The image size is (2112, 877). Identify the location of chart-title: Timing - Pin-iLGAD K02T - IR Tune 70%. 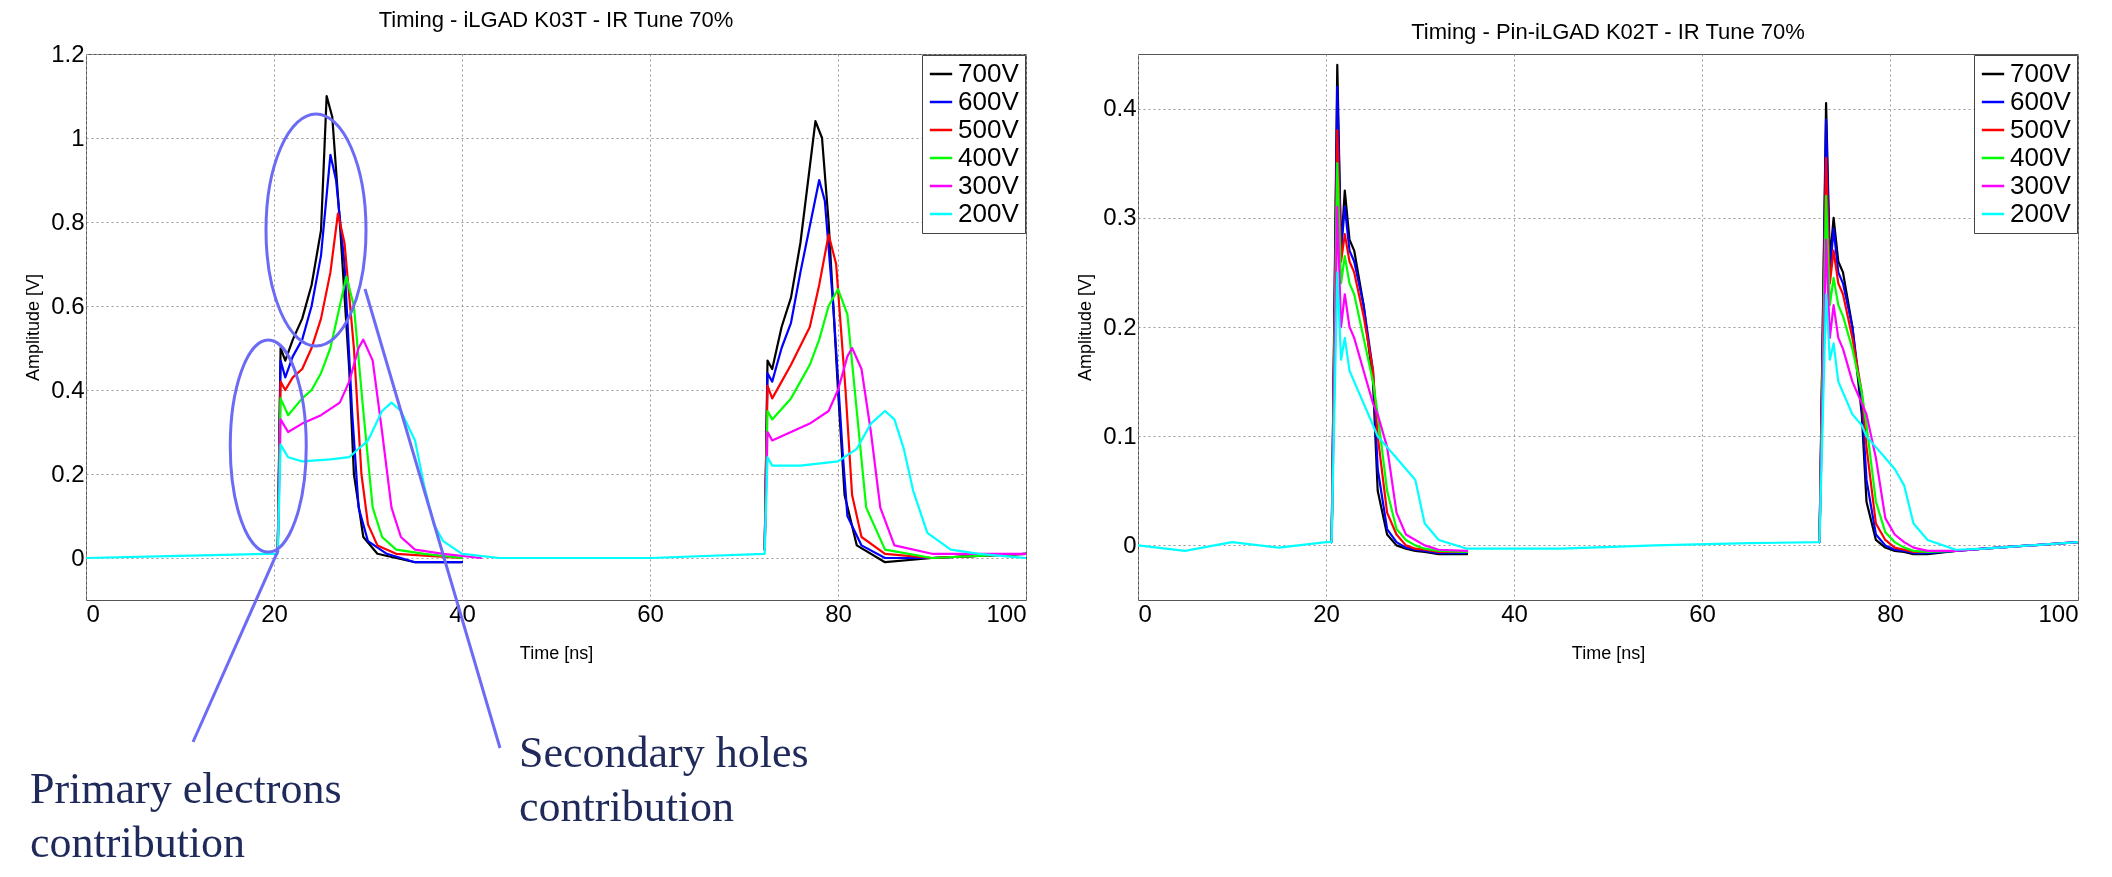
(1608, 31).